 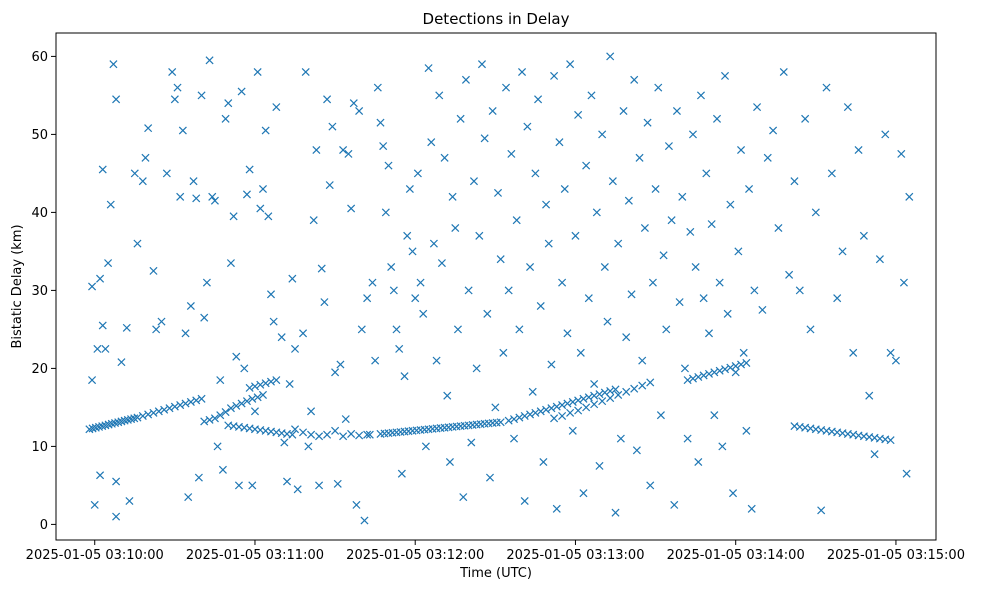 What do you see at coordinates (496, 19) in the screenshot?
I see `chart-title: Detections in Delay` at bounding box center [496, 19].